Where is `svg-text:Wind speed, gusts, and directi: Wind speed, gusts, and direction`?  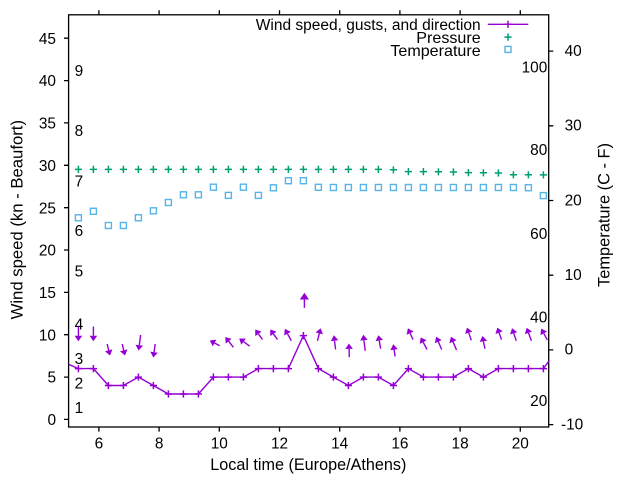
svg-text:Wind speed, gusts, and directi: Wind speed, gusts, and direction is located at coordinates (368, 25).